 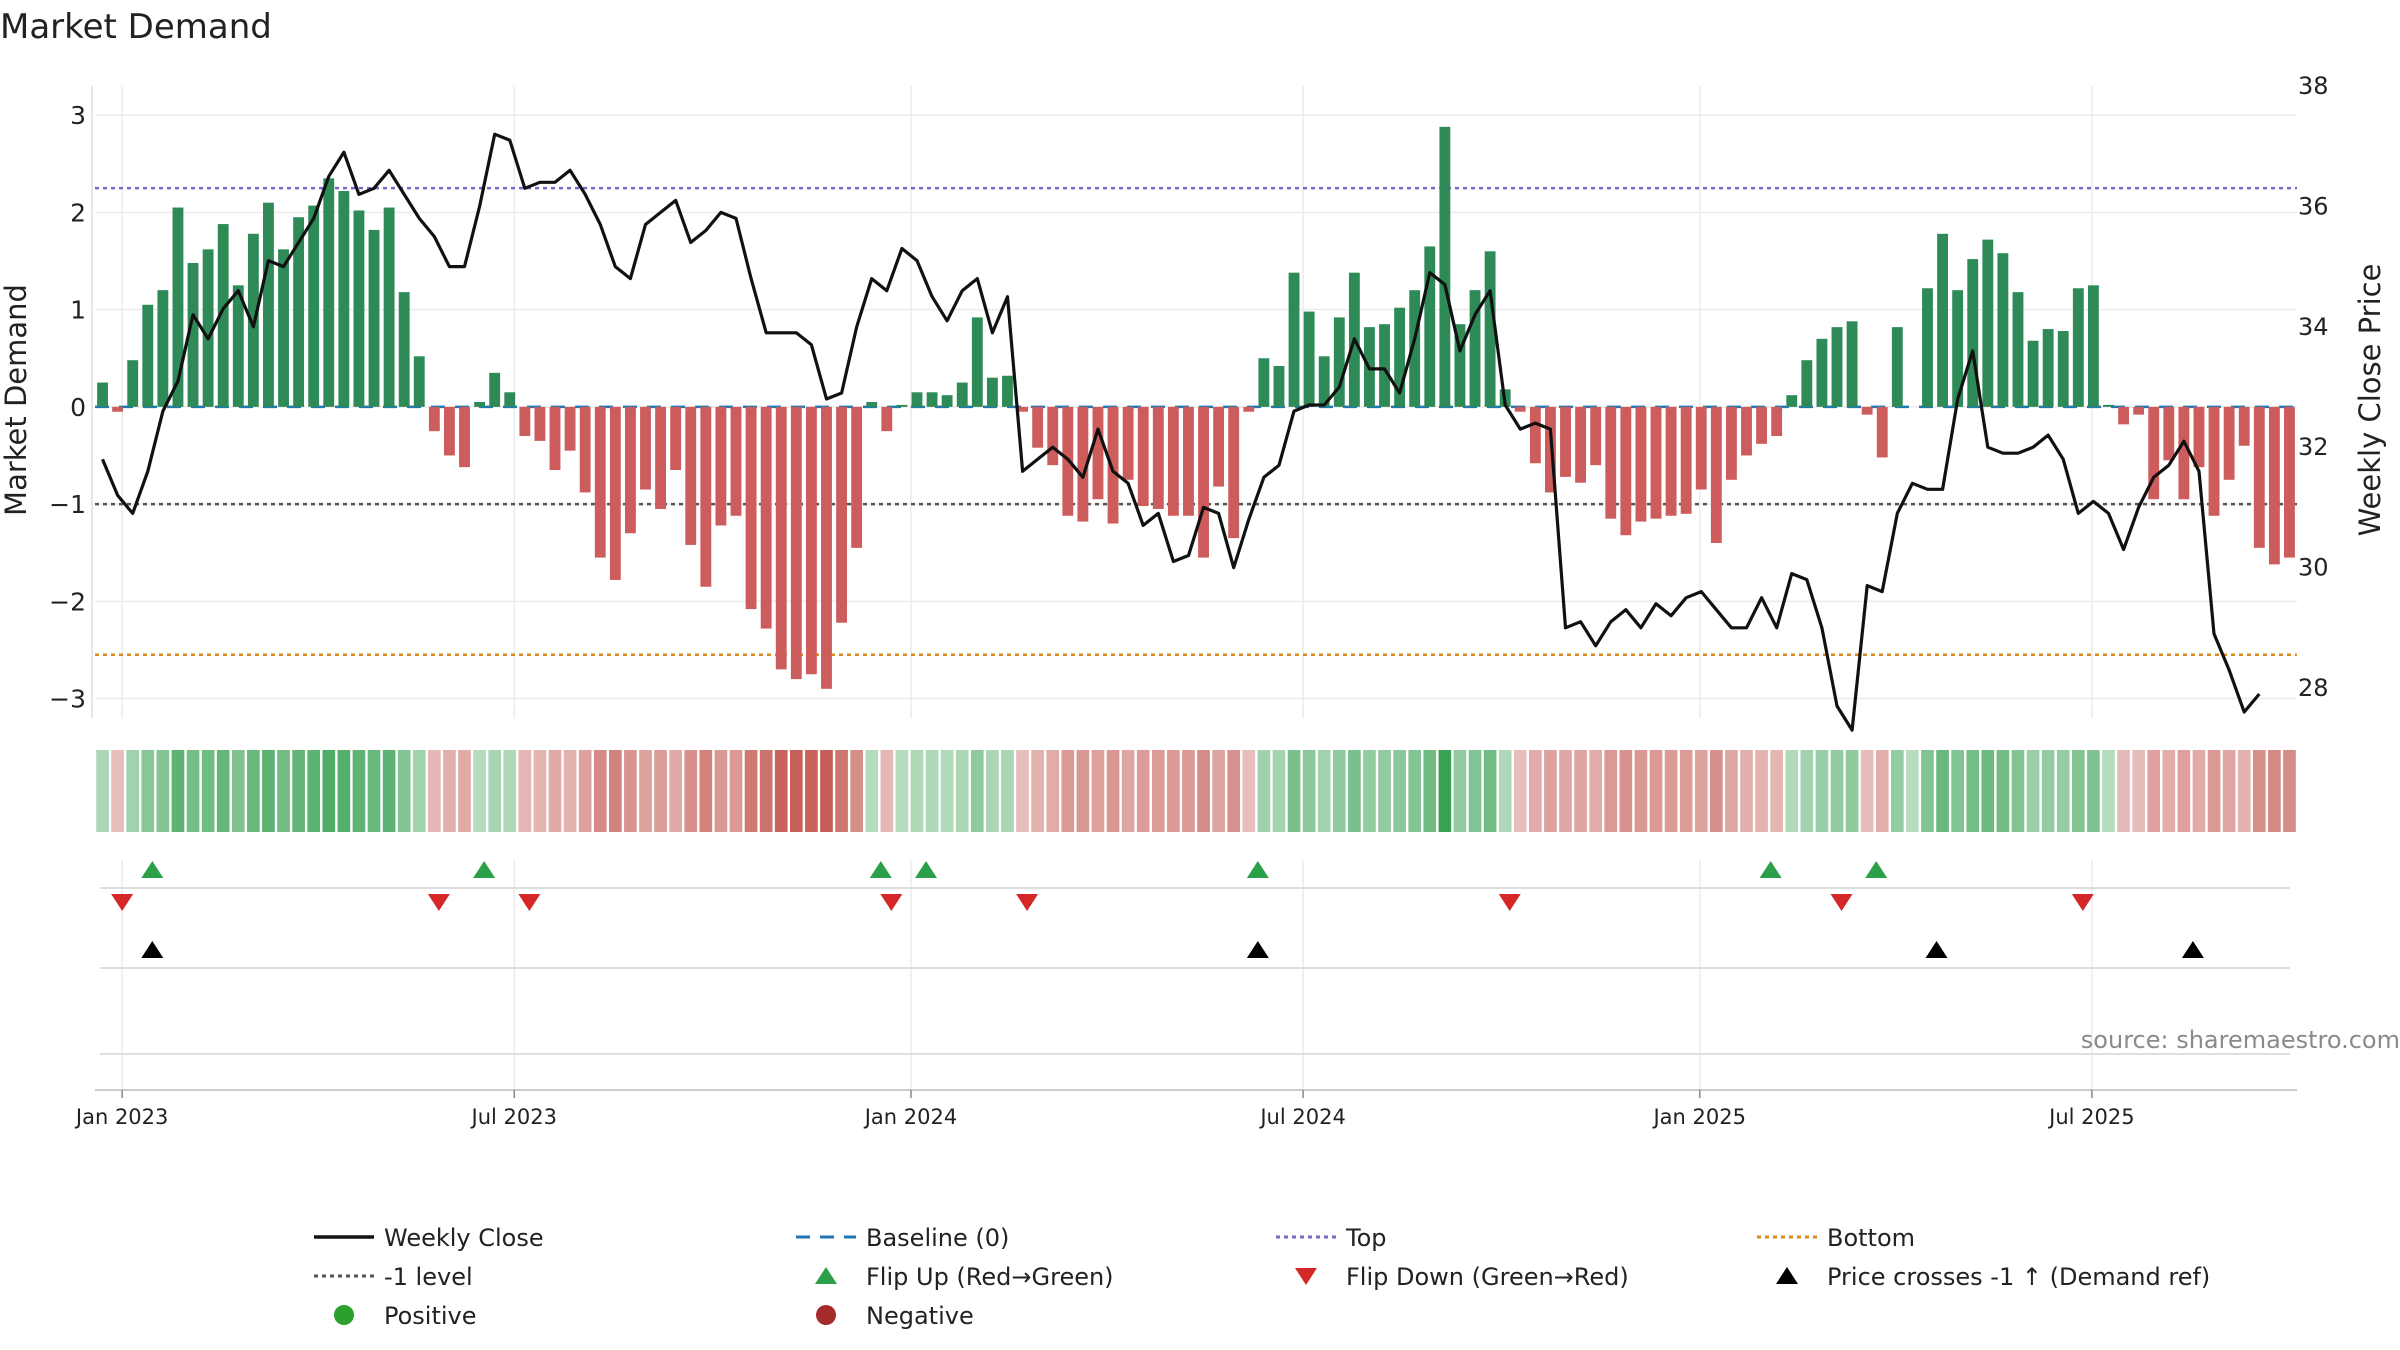 I want to click on legend-swatch-triangle-up, so click(x=1787, y=1275).